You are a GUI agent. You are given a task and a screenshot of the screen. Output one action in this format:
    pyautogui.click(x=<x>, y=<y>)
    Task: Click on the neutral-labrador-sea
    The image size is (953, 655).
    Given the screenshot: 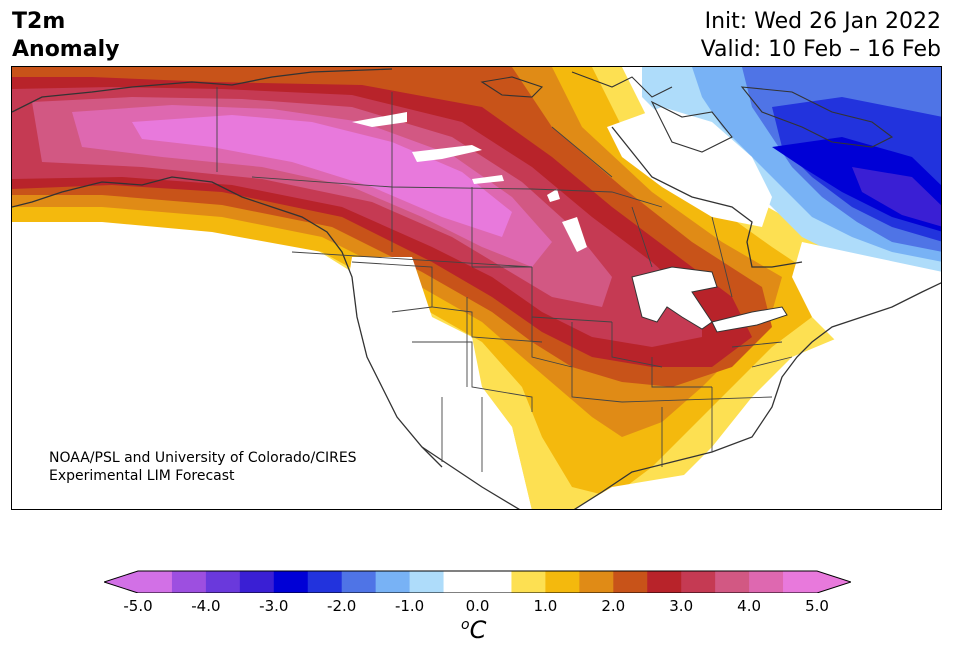 What is the action you would take?
    pyautogui.click(x=866, y=294)
    